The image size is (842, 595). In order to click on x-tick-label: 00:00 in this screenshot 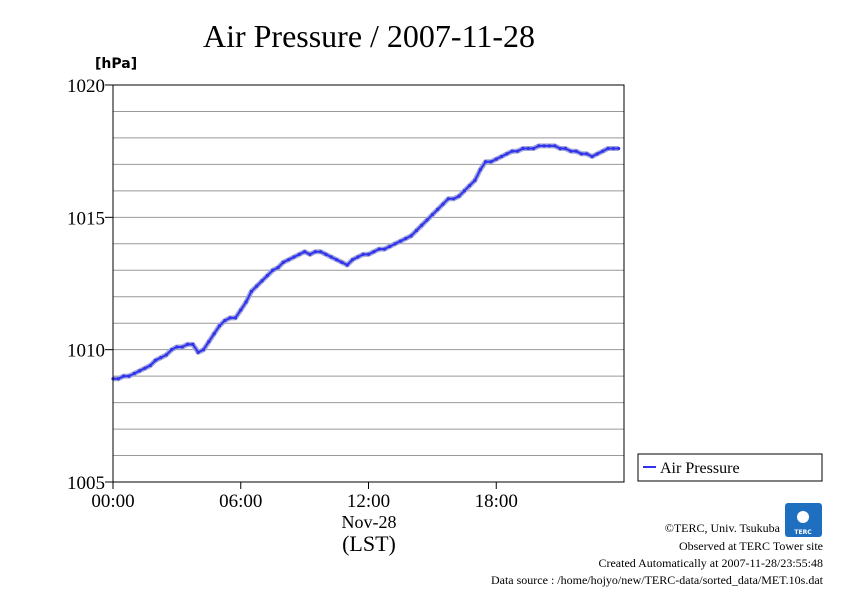, I will do `click(112, 501)`.